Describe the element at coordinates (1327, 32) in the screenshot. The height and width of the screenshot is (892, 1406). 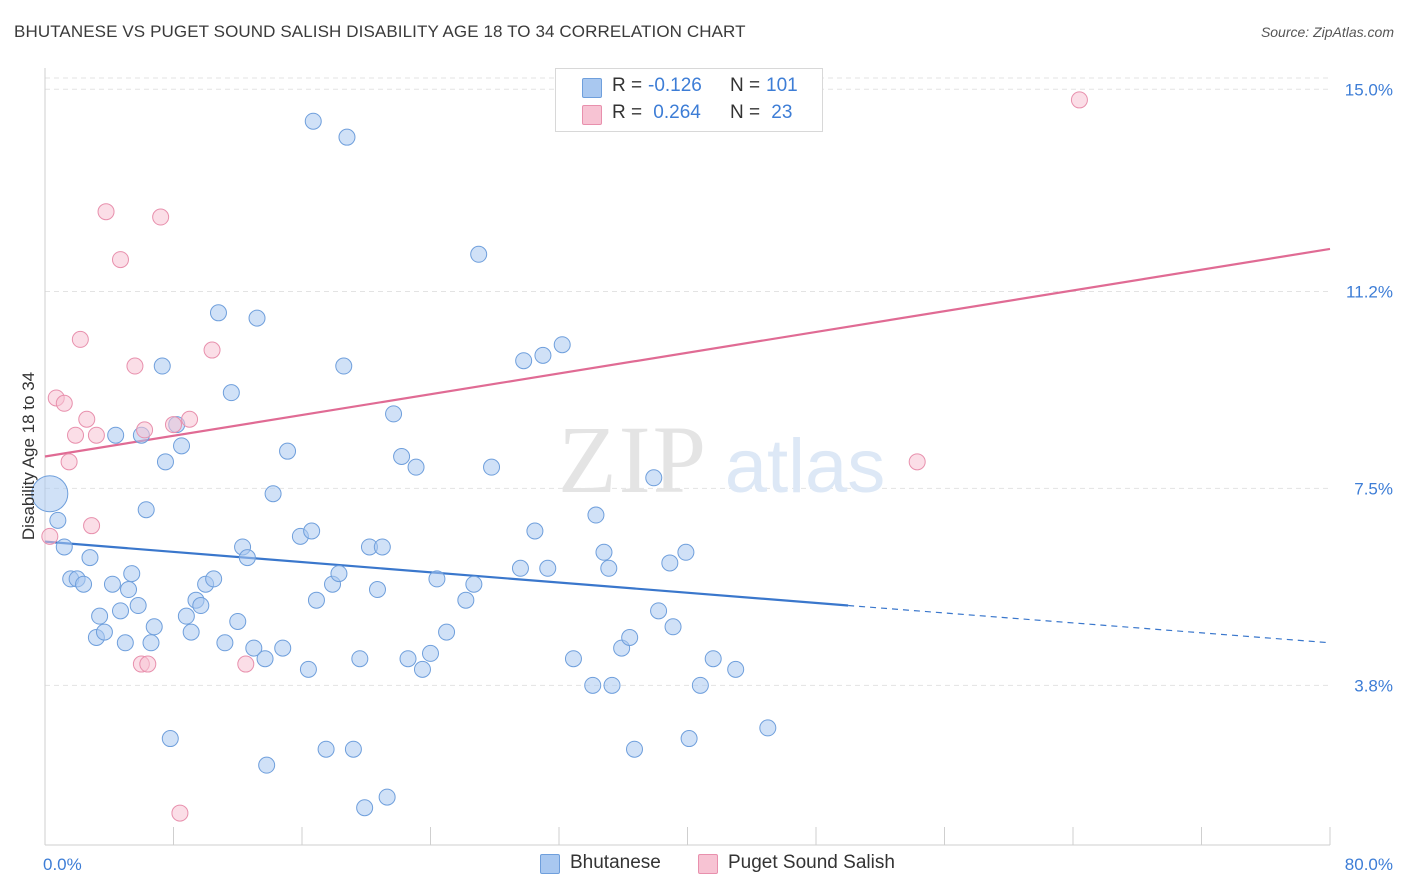
I see `source-credit: Source: ZipAtlas.com` at that location.